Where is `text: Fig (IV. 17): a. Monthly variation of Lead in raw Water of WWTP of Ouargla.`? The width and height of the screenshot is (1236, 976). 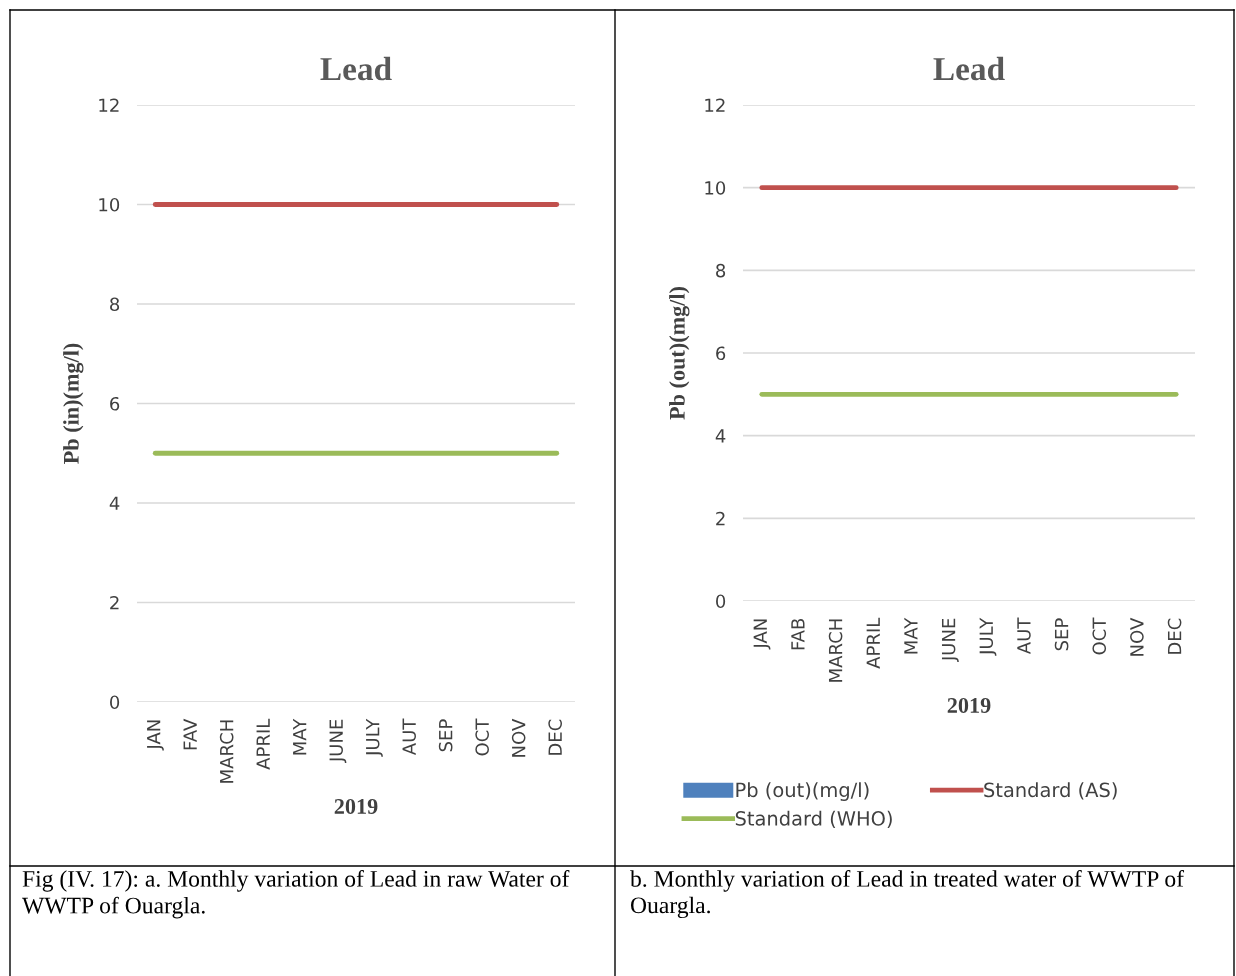
text: Fig (IV. 17): a. Monthly variation of Lead in raw Water of WWTP of Ouargla. is located at coordinates (296, 894).